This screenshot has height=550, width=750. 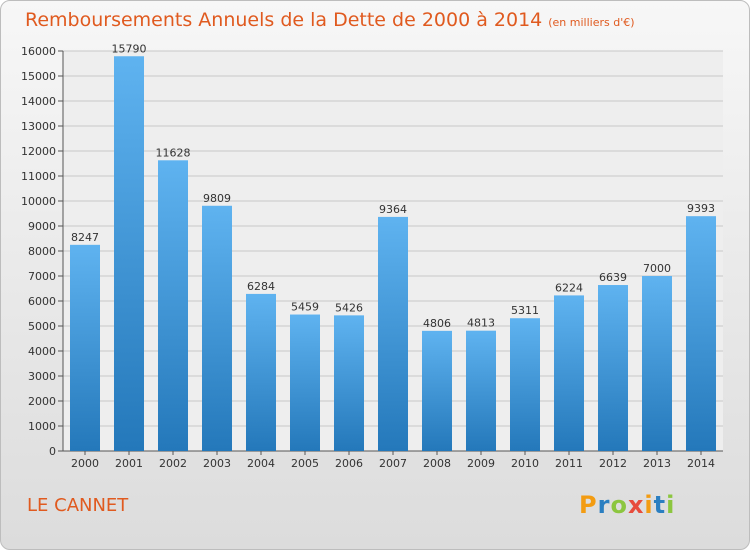 I want to click on bar-2009, so click(x=481, y=390).